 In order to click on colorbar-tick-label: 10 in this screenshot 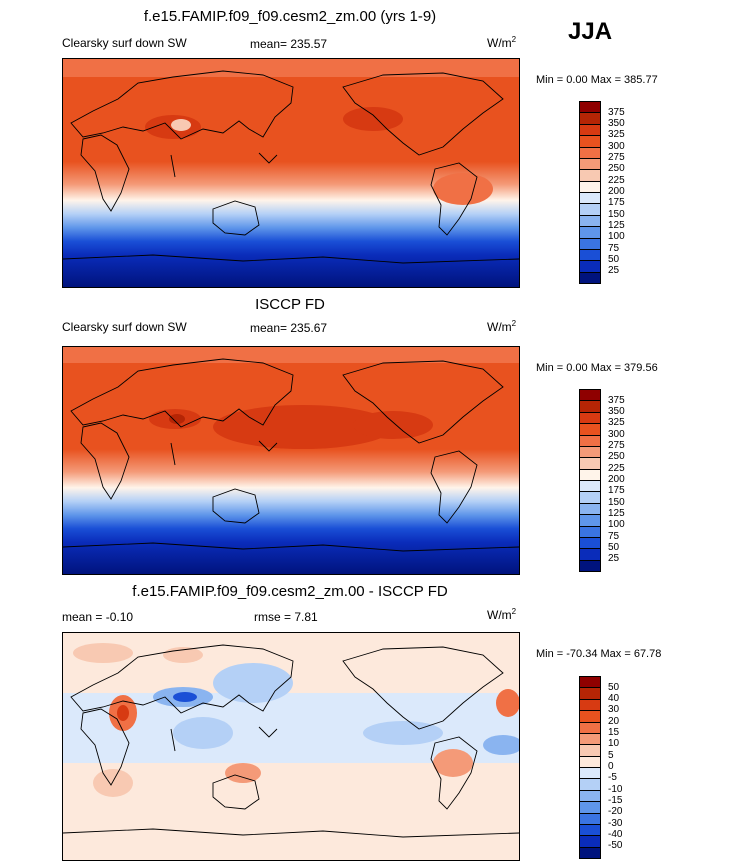, I will do `click(614, 743)`.